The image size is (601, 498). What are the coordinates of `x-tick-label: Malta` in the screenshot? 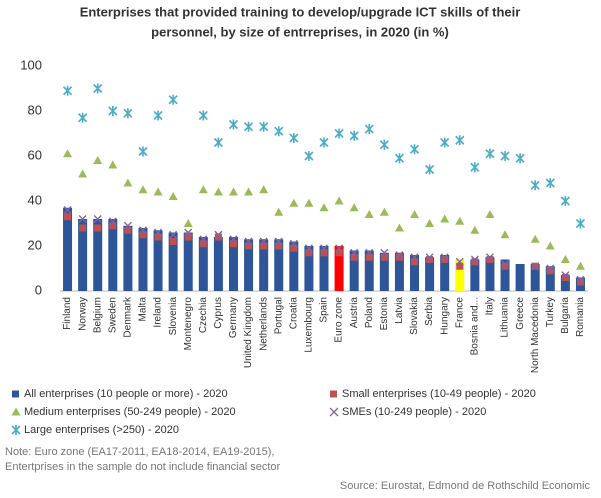 It's located at (143, 309).